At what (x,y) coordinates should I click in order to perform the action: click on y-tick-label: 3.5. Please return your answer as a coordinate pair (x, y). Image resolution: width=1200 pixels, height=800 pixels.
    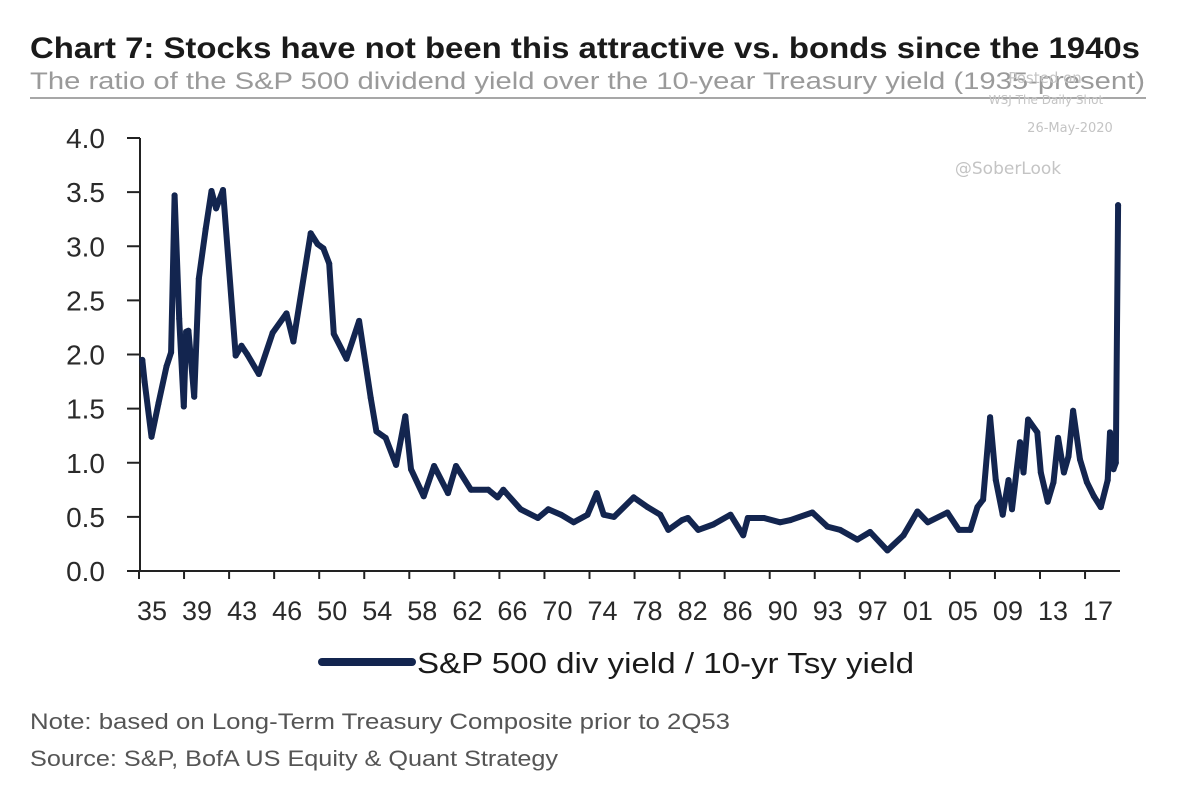
    Looking at the image, I should click on (85, 192).